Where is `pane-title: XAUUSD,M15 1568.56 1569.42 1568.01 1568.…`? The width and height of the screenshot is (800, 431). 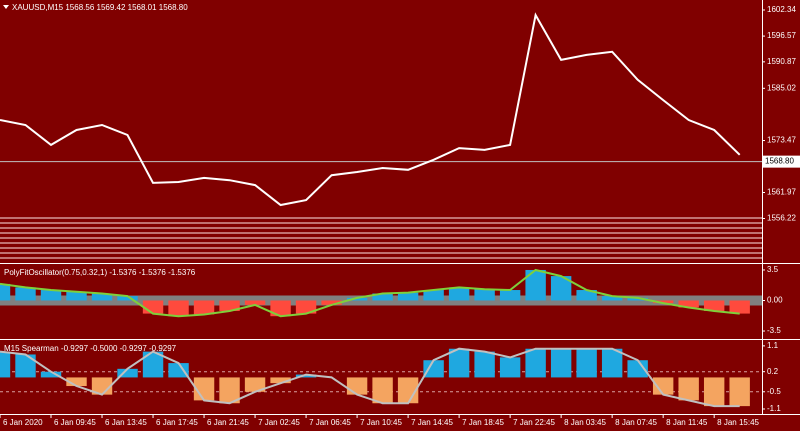
pane-title: XAUUSD,M15 1568.56 1569.42 1568.01 1568.… is located at coordinates (100, 7).